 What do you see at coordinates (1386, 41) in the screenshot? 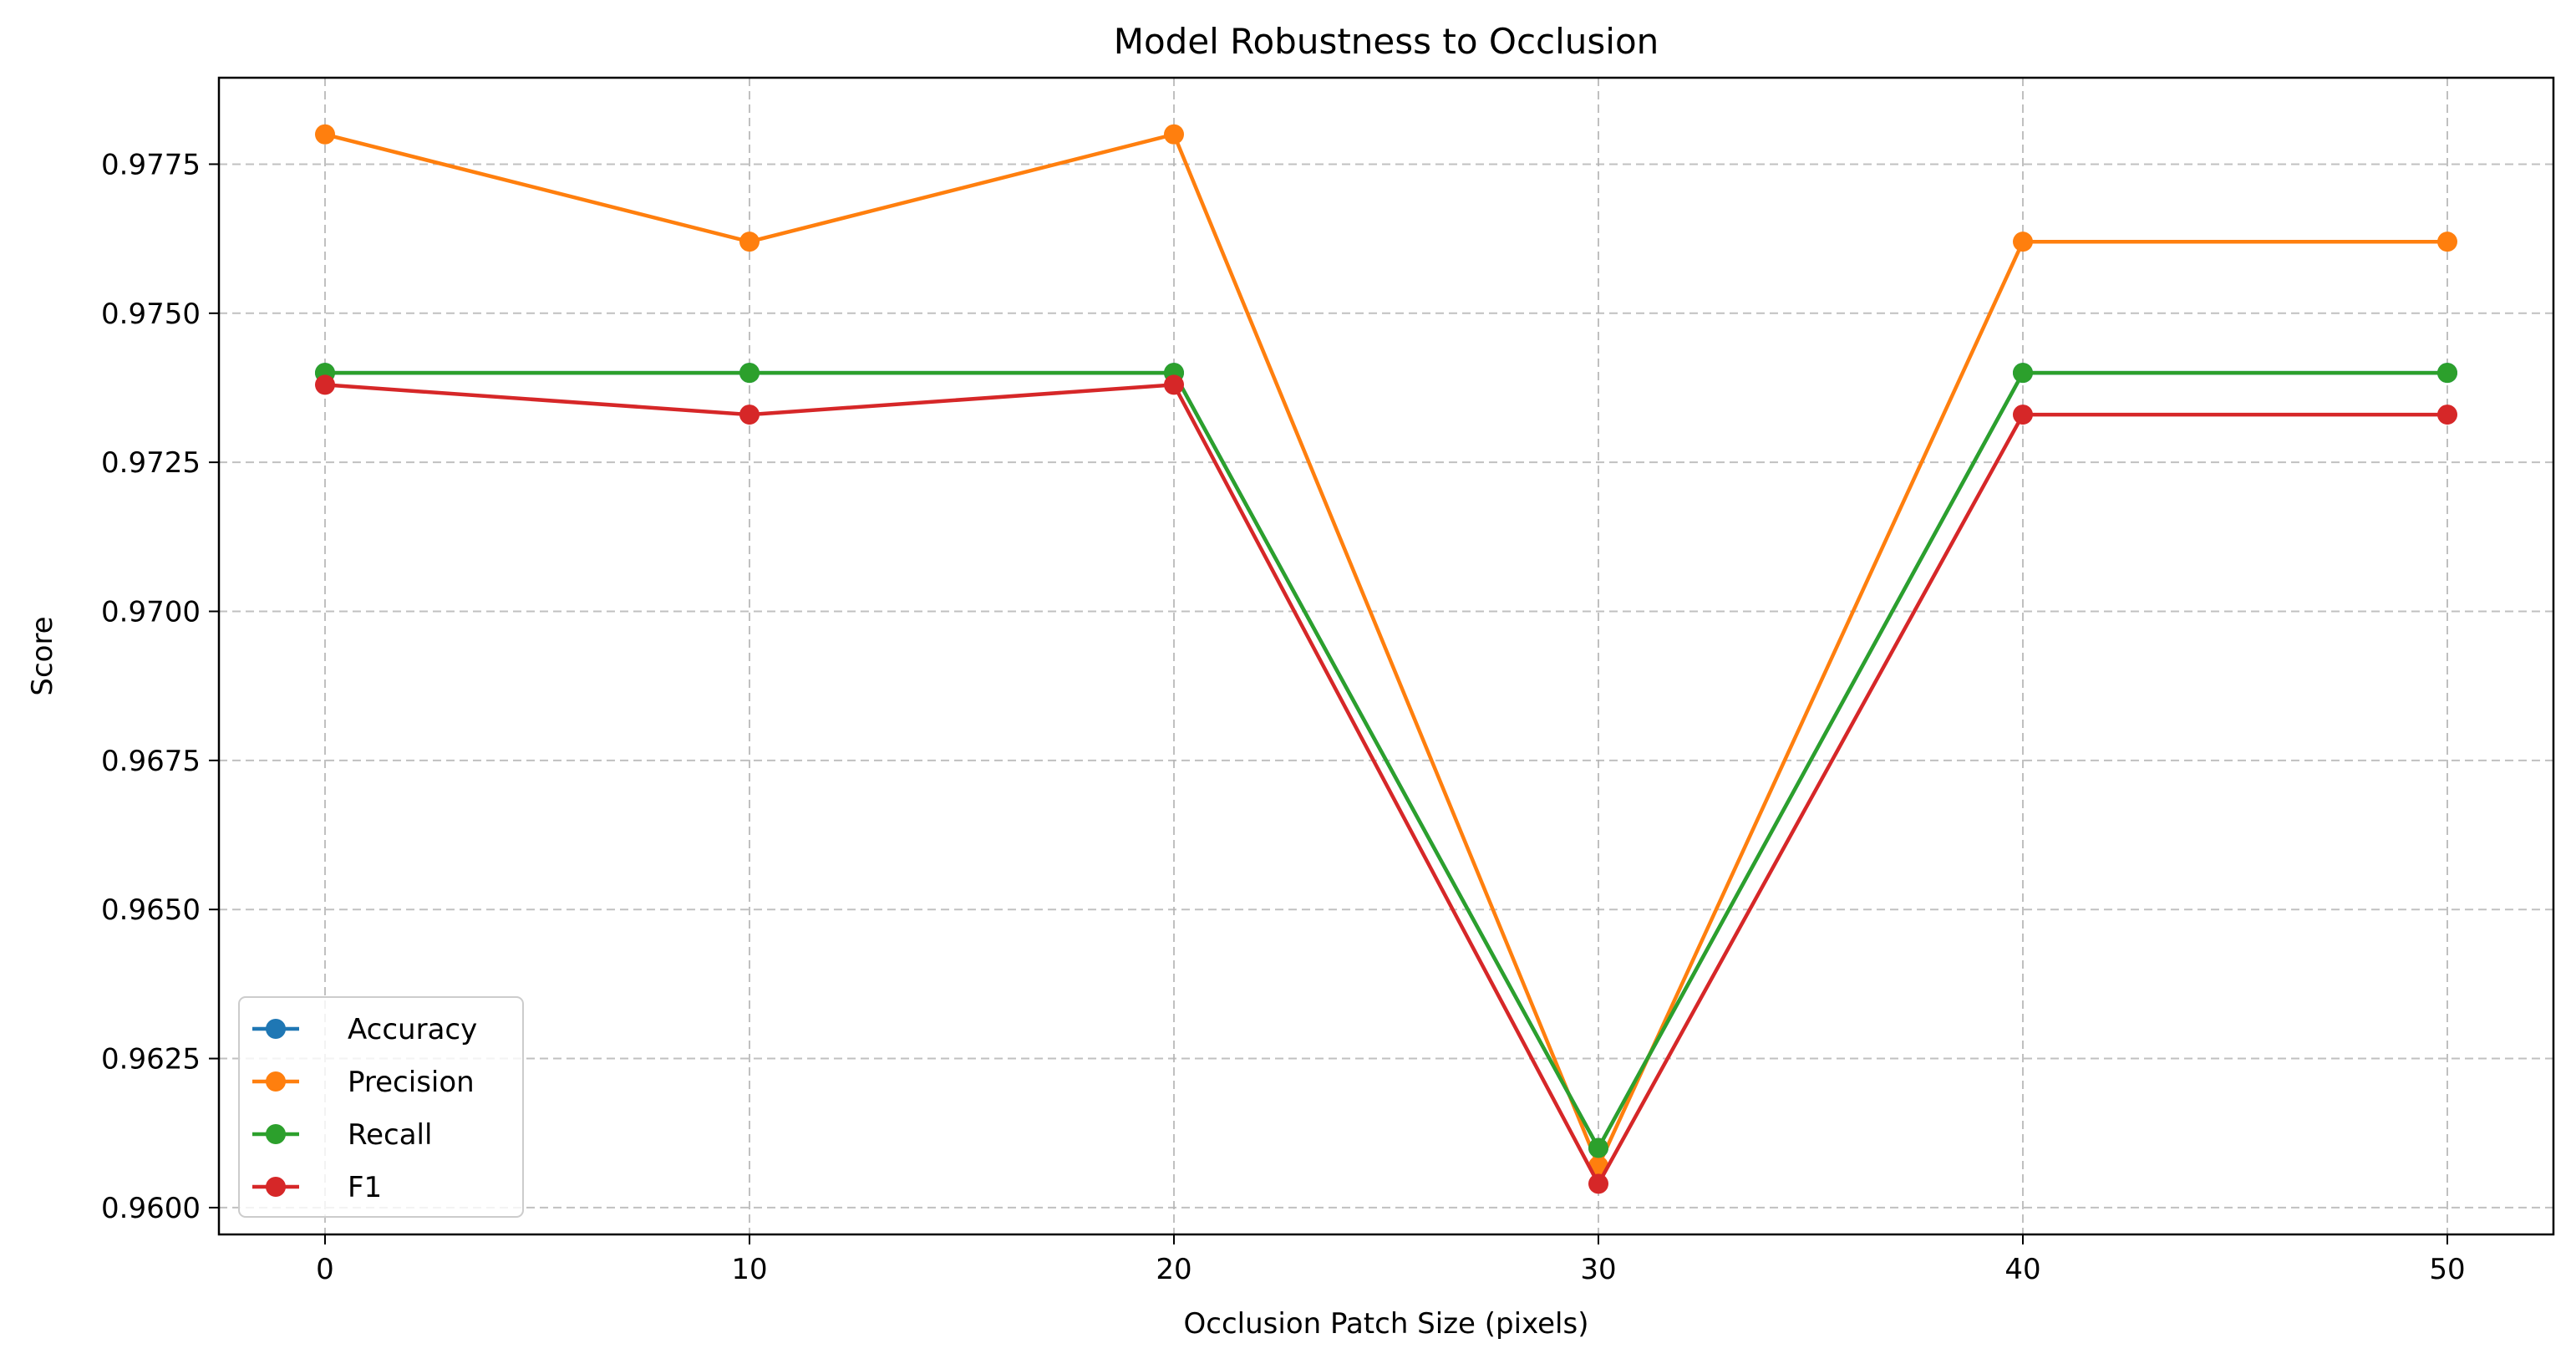
I see `chart-title: Model Robustness to Occlusion` at bounding box center [1386, 41].